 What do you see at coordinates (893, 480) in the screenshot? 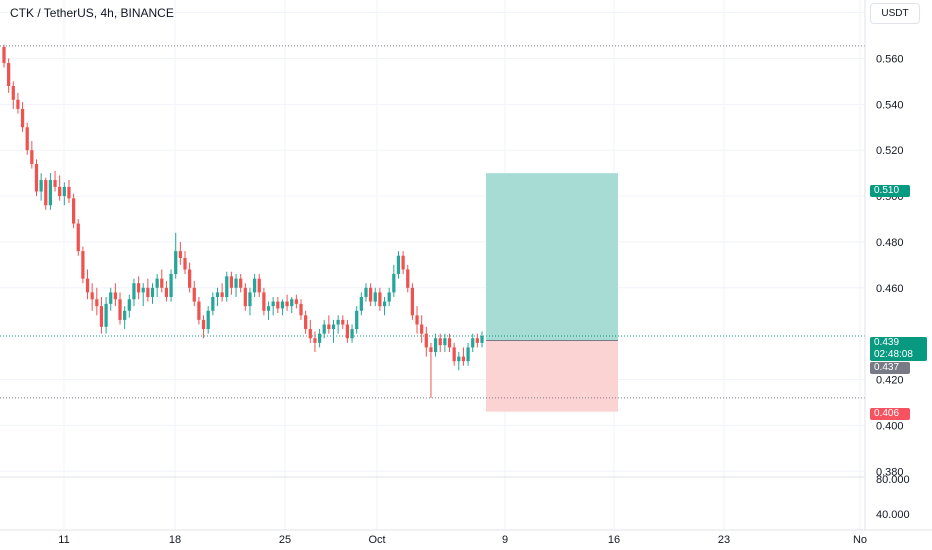
I see `volume-tick-label: 80.000` at bounding box center [893, 480].